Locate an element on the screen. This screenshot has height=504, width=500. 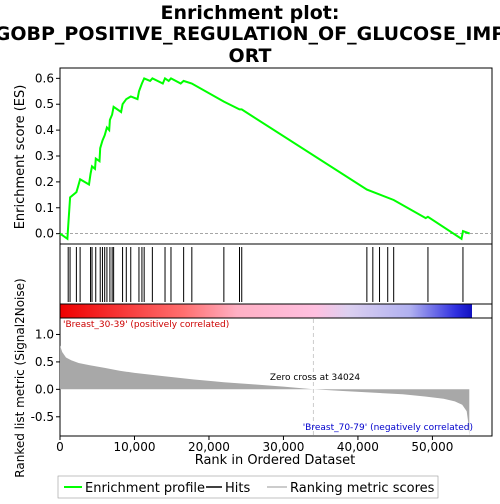
legend-es-label: Enrichment profile is located at coordinates (145, 488).